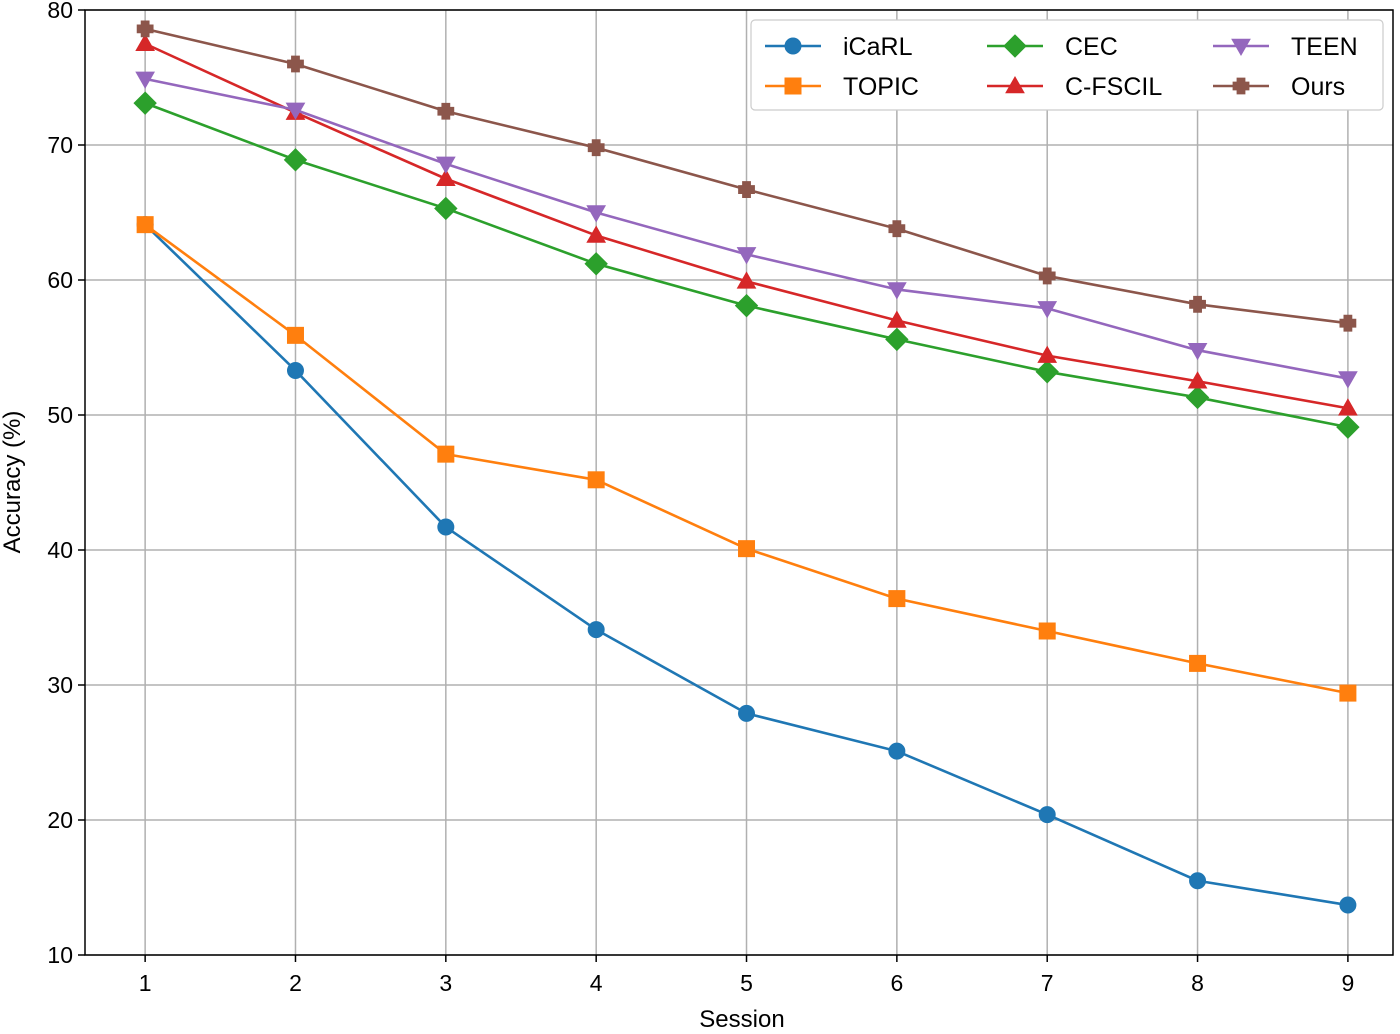 This screenshot has height=1034, width=1400. I want to click on legend-label: Ours, so click(1318, 87).